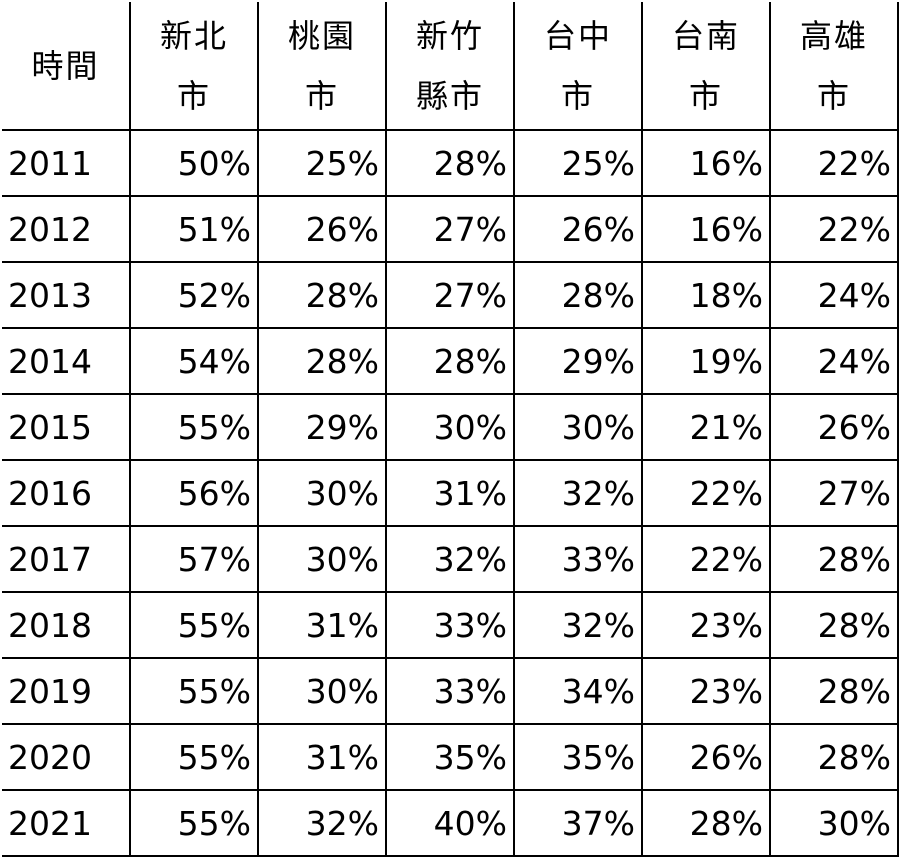 The image size is (900, 857). Describe the element at coordinates (322, 66) in the screenshot. I see `column-header: 桃園市` at that location.